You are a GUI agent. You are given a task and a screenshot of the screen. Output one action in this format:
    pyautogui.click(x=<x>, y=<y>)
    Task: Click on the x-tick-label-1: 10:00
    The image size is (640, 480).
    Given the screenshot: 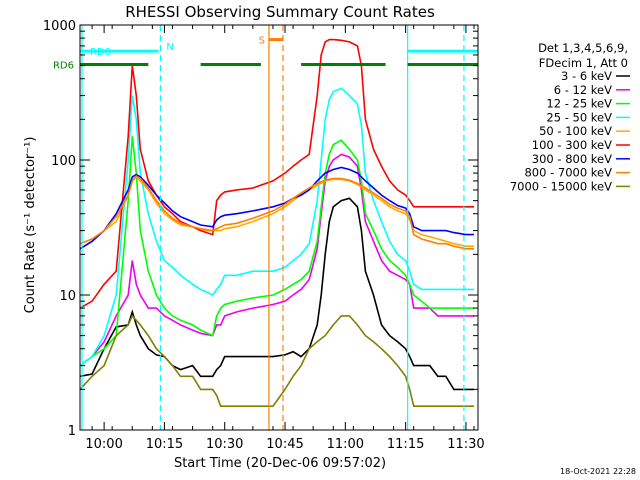 What is the action you would take?
    pyautogui.click(x=103, y=444)
    